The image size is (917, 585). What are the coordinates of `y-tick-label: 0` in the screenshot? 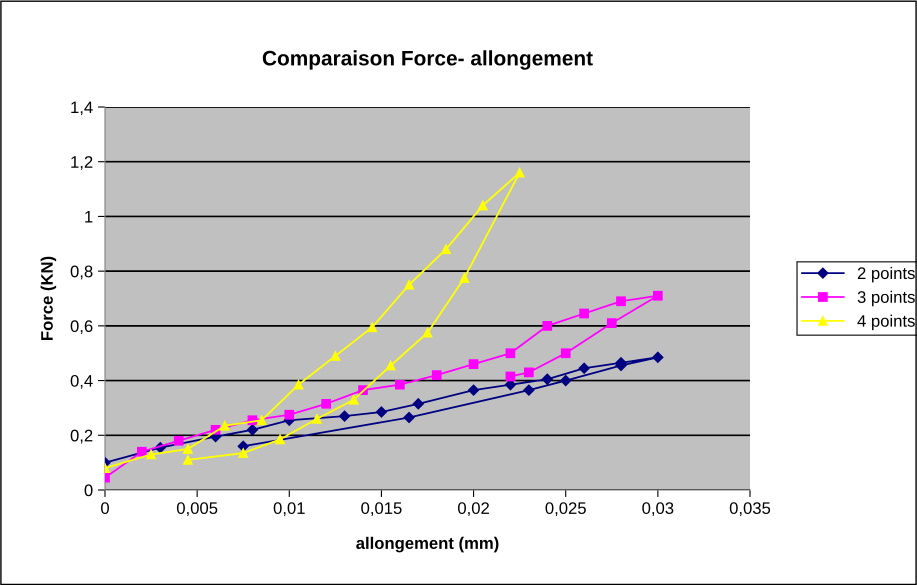 It's located at (88, 490).